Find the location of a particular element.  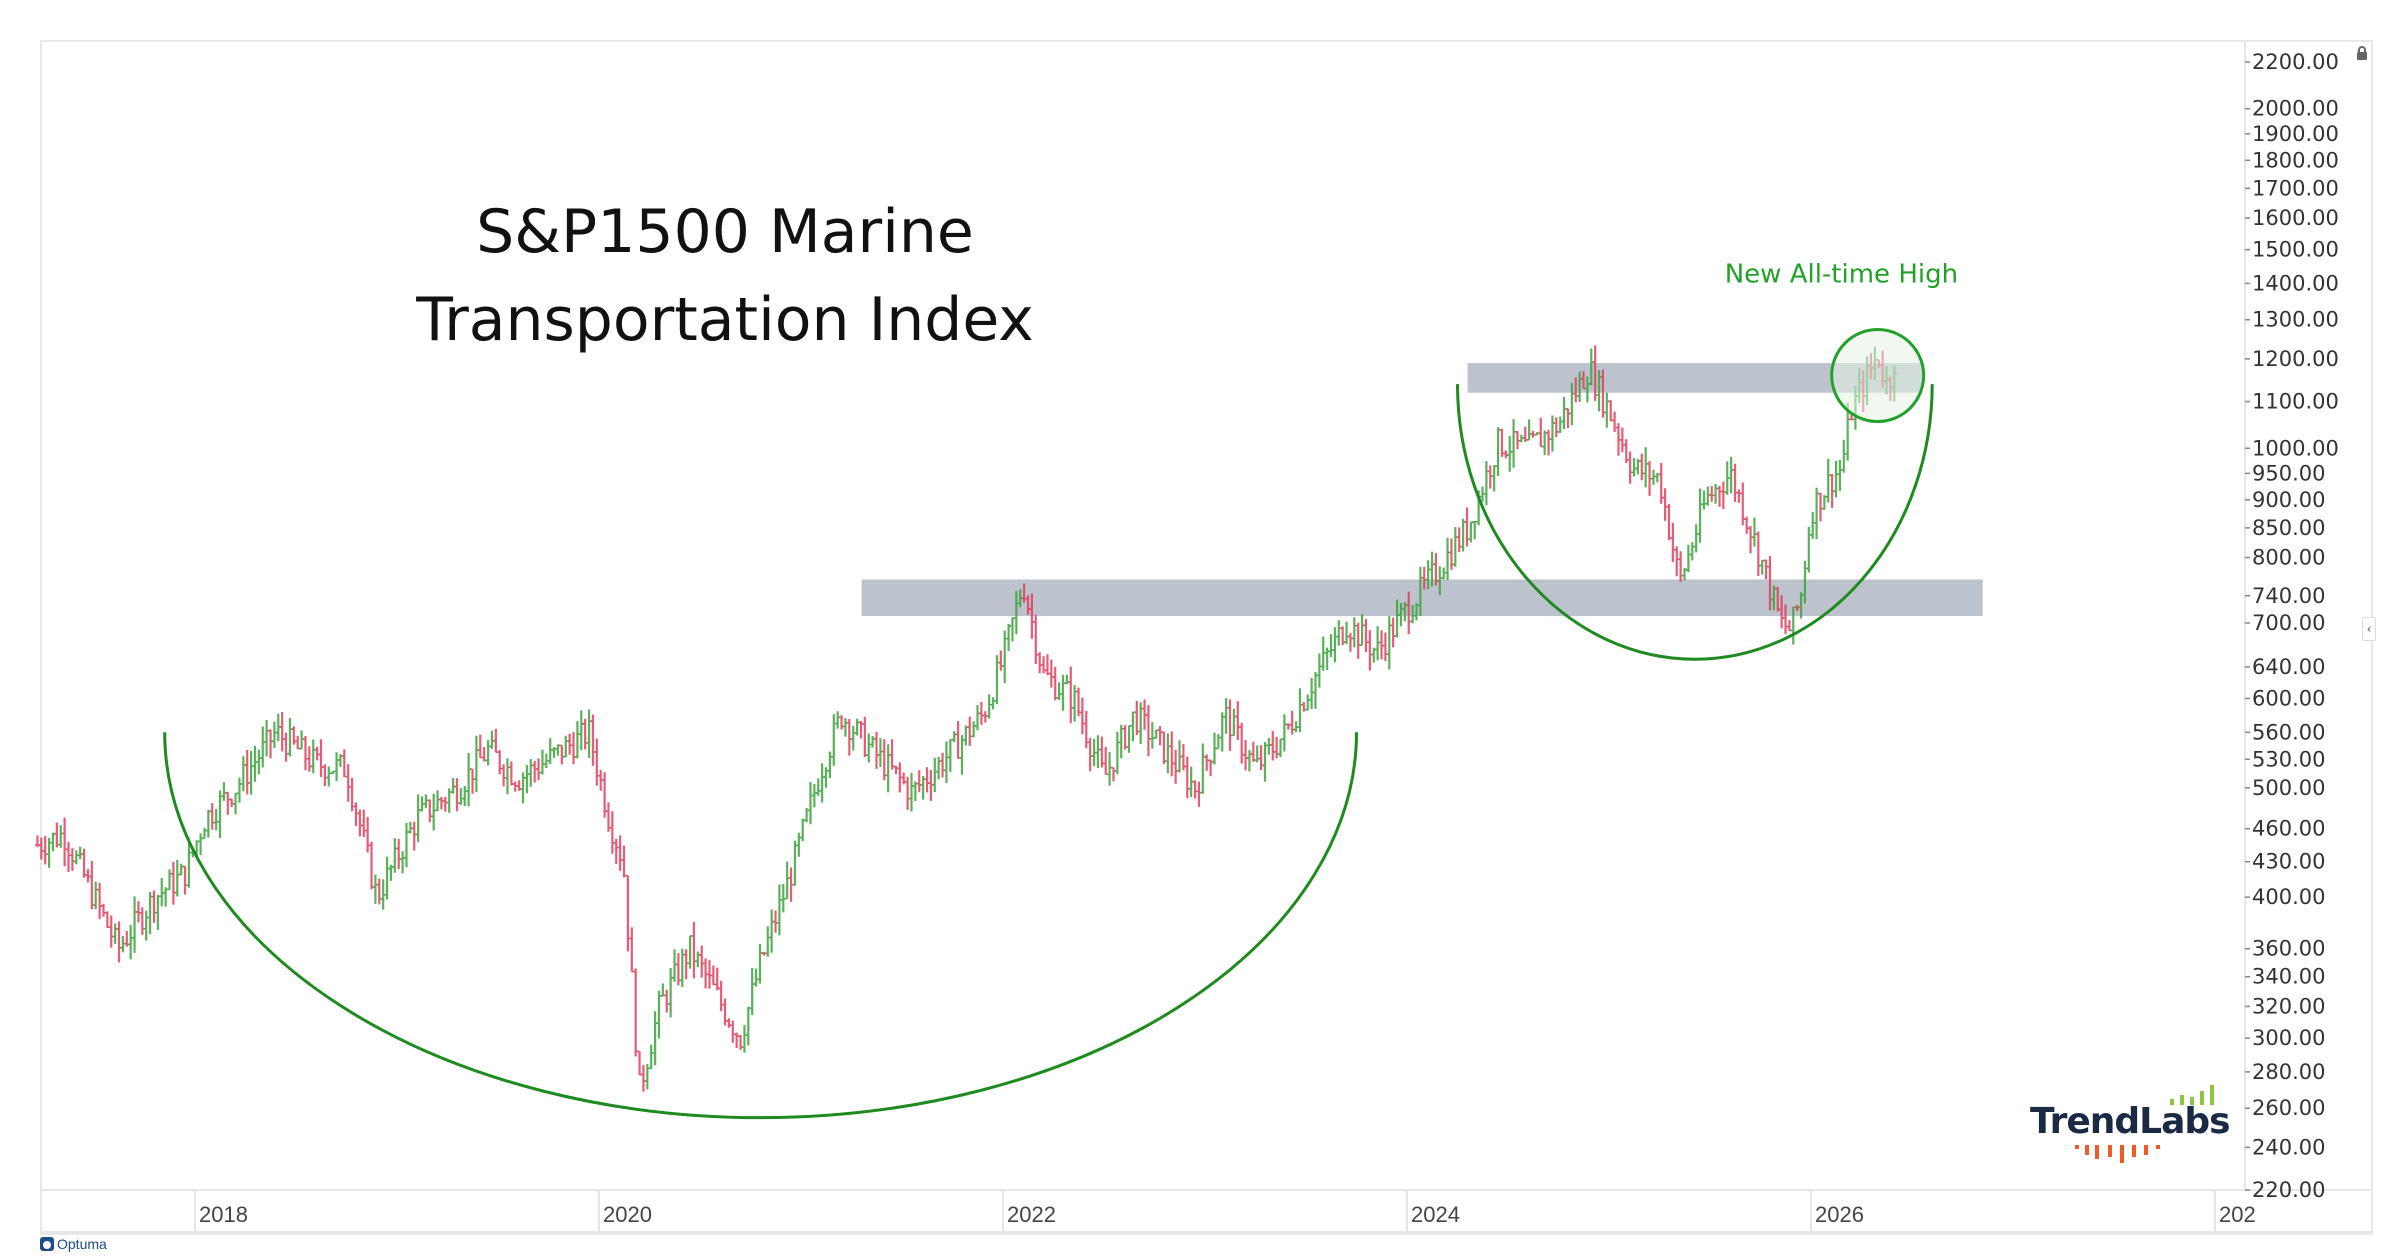

annotation-new-all-time-high: New All-time High is located at coordinates (1841, 274).